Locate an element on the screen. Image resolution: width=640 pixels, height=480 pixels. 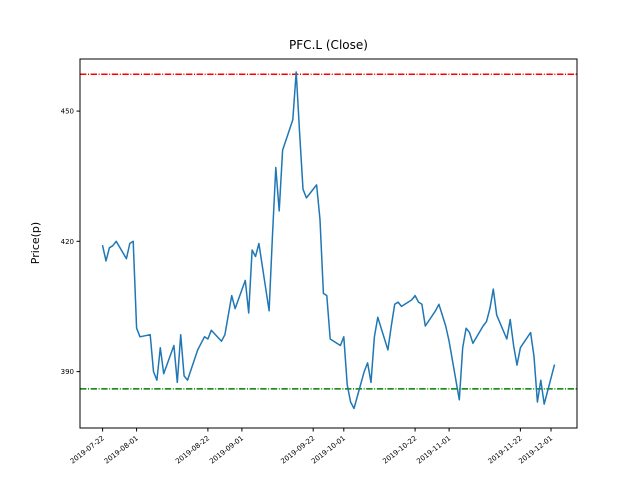
x-tick-label: 2019-11-01 is located at coordinates (433, 449).